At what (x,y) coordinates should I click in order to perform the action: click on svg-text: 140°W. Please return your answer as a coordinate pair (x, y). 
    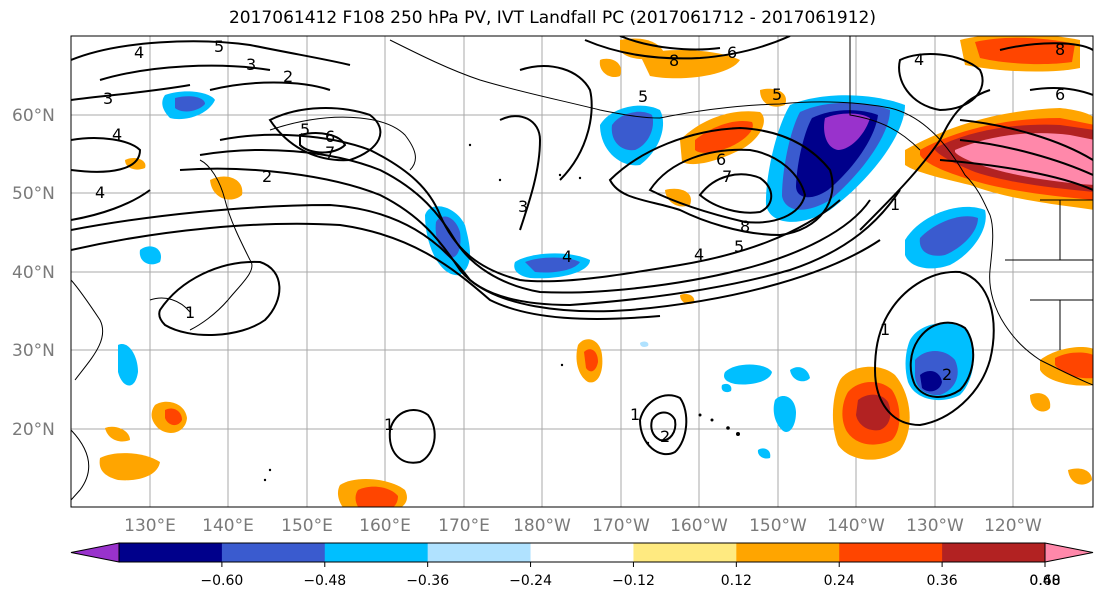
    Looking at the image, I should click on (856, 526).